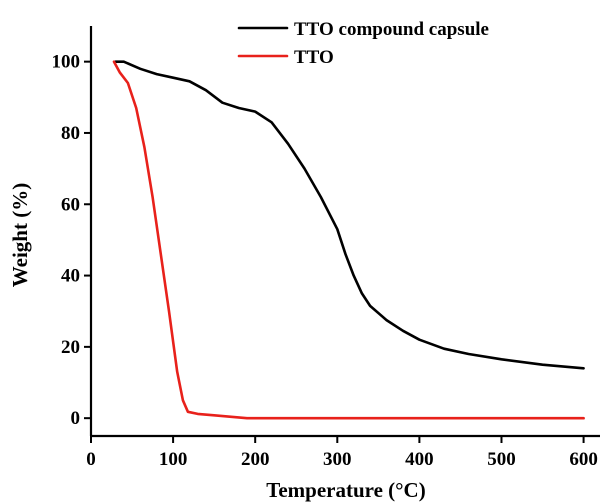  I want to click on x-axis-ticks: 0 100 200 300 400 500 600, so click(342, 453).